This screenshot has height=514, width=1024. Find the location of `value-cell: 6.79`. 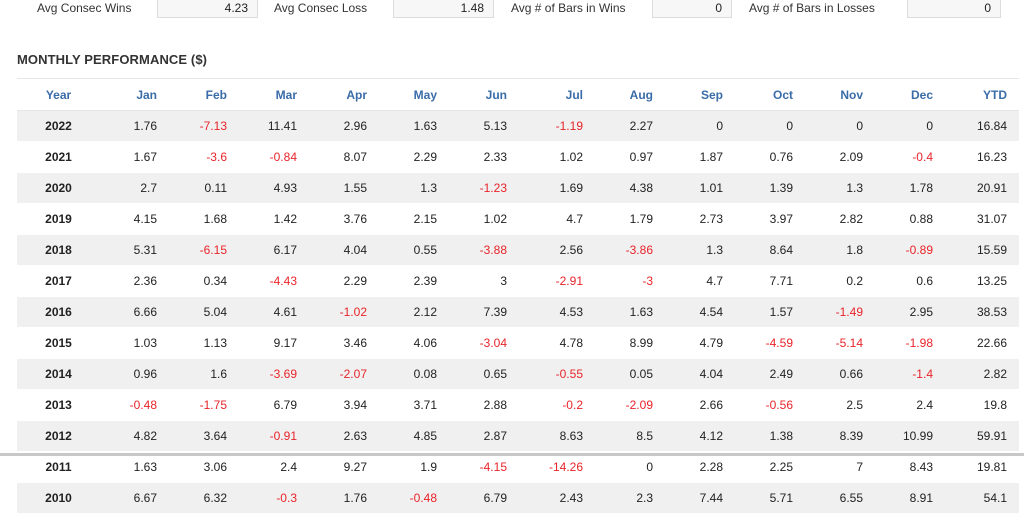

value-cell: 6.79 is located at coordinates (484, 498).